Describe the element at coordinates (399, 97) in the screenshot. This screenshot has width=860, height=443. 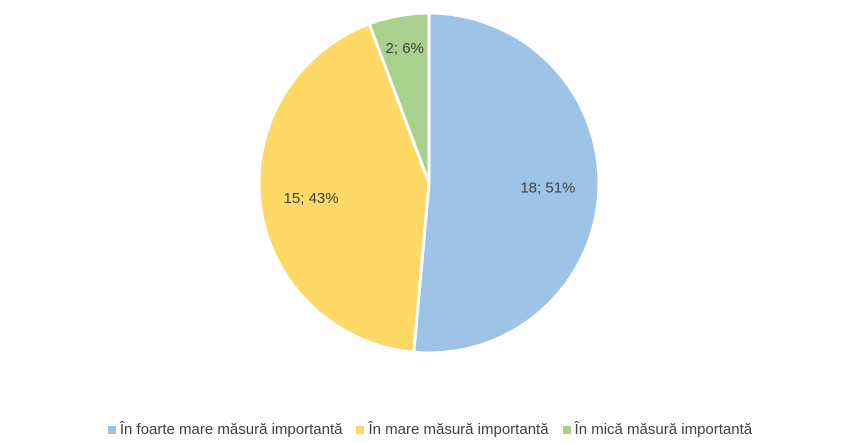
I see `pie-slice` at that location.